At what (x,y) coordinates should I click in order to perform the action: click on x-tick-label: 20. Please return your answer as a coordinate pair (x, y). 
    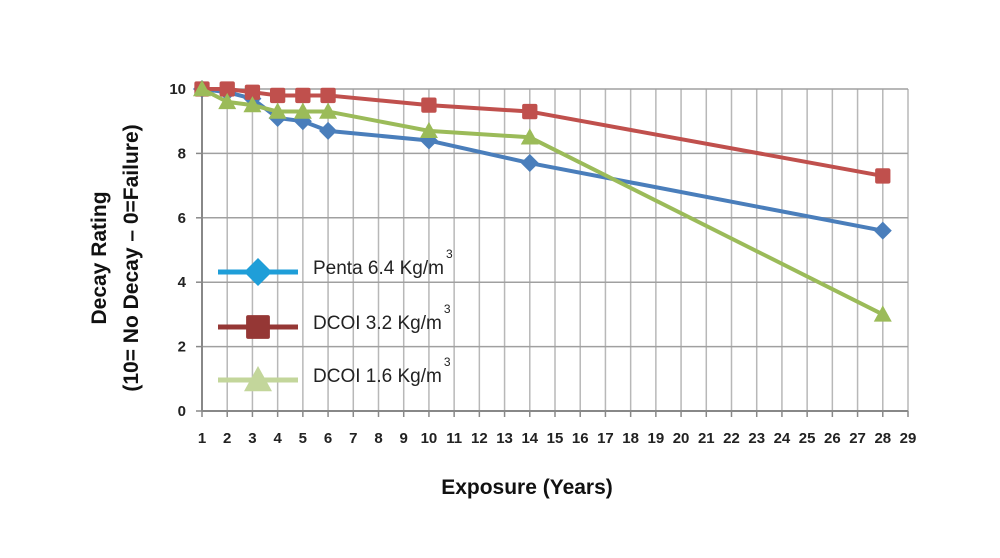
    Looking at the image, I should click on (681, 438).